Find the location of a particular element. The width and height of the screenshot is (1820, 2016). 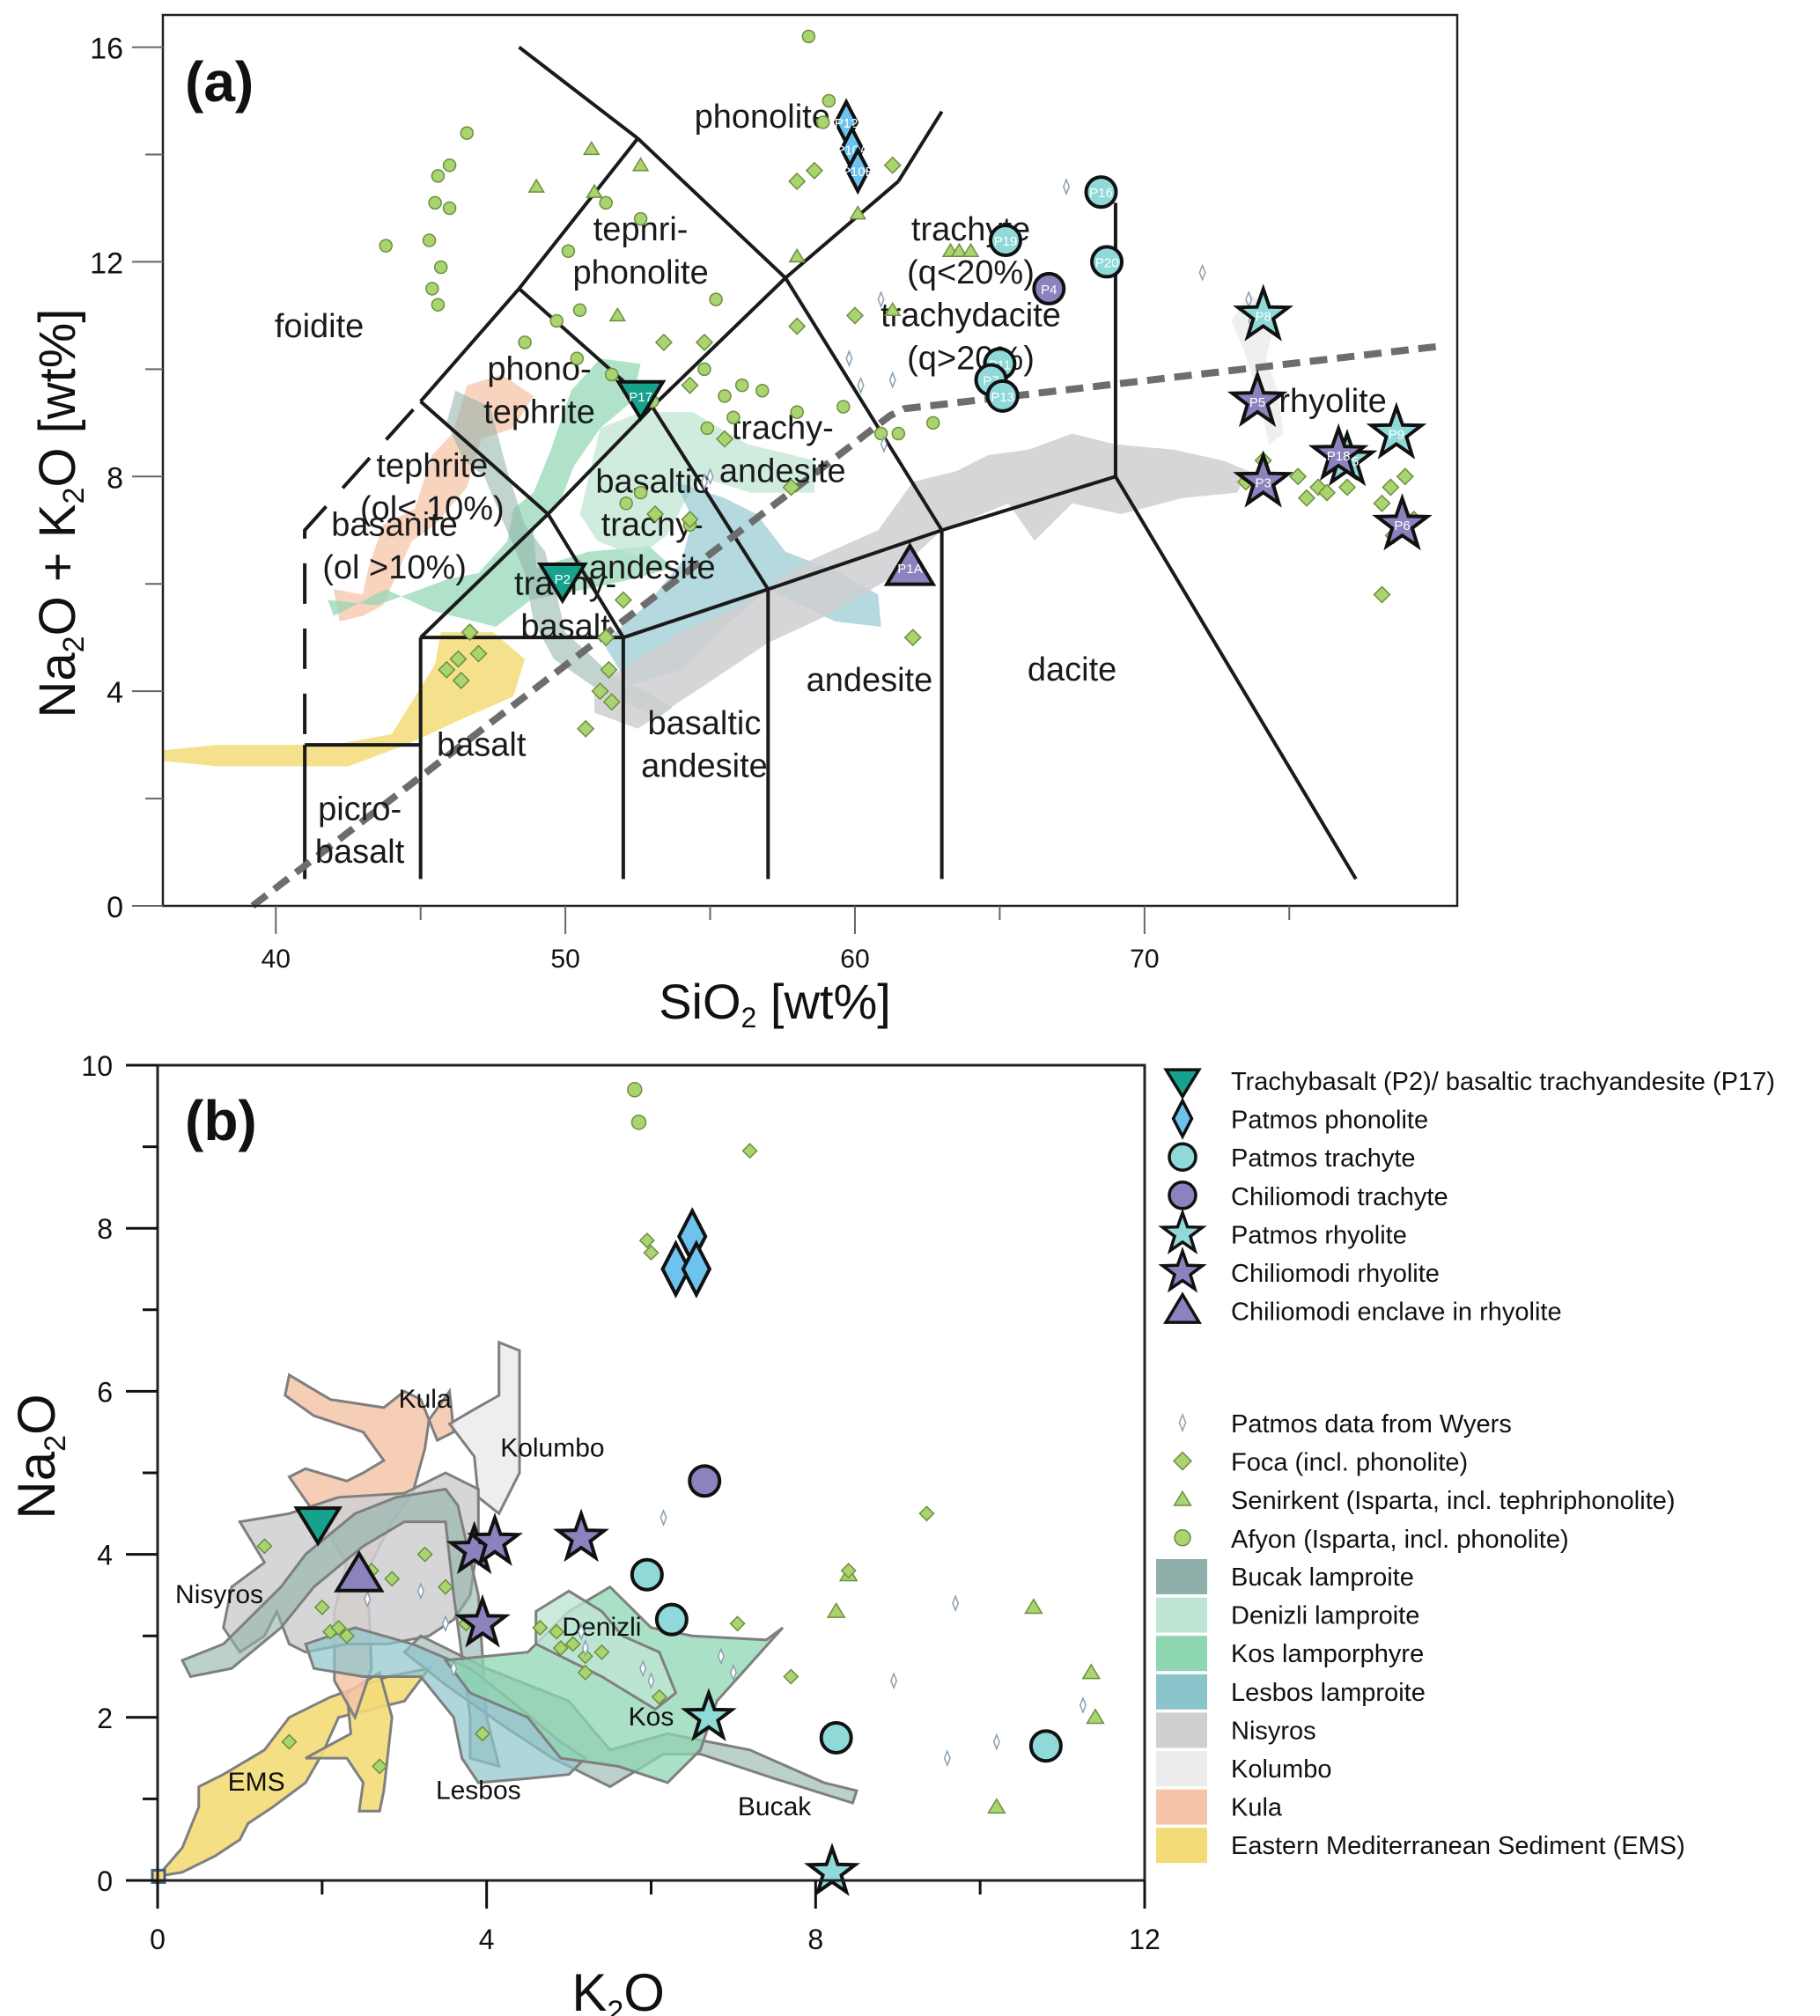

sample-marker-trachybasalt is located at coordinates (318, 1526).